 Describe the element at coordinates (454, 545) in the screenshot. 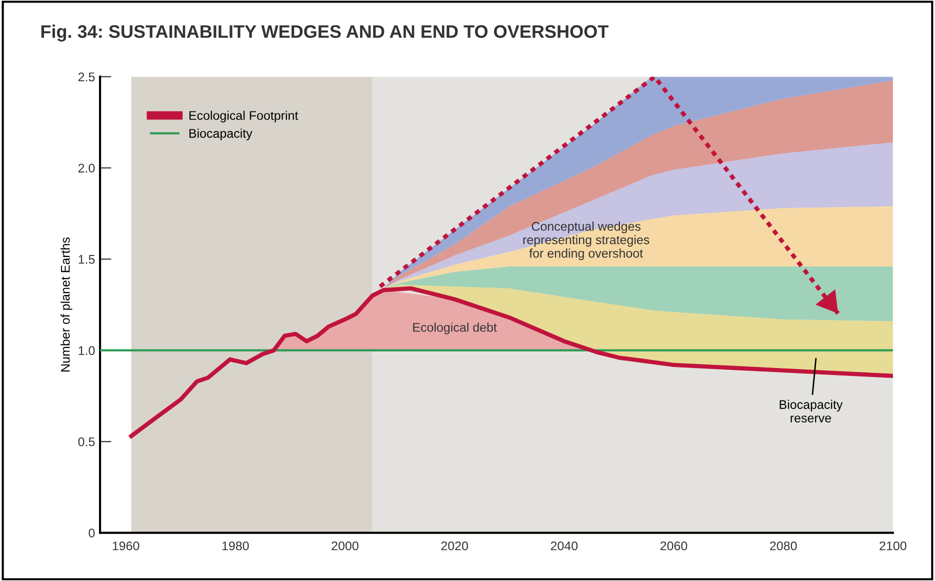

I see `x-tick-label: 2020` at that location.